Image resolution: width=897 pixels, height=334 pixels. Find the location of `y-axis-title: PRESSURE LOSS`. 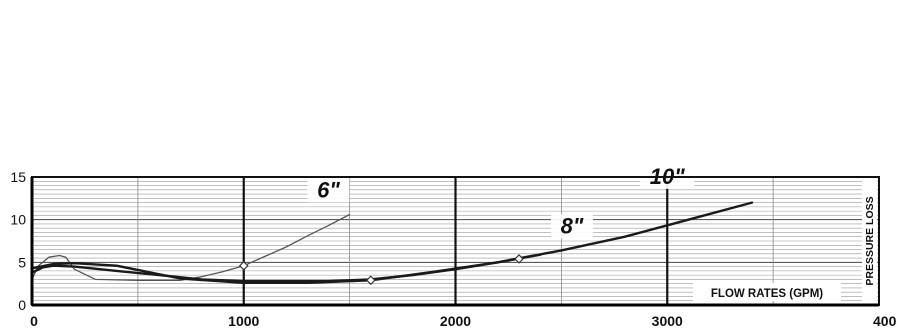

y-axis-title: PRESSURE LOSS is located at coordinates (870, 240).